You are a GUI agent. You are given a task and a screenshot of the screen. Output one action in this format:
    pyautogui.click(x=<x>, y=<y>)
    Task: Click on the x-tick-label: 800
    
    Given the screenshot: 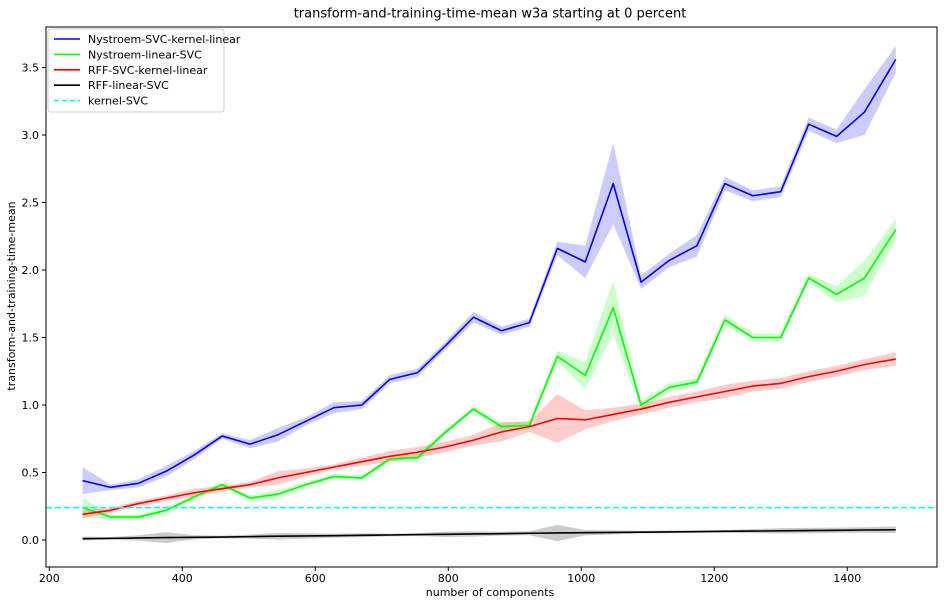 What is the action you would take?
    pyautogui.click(x=448, y=578)
    